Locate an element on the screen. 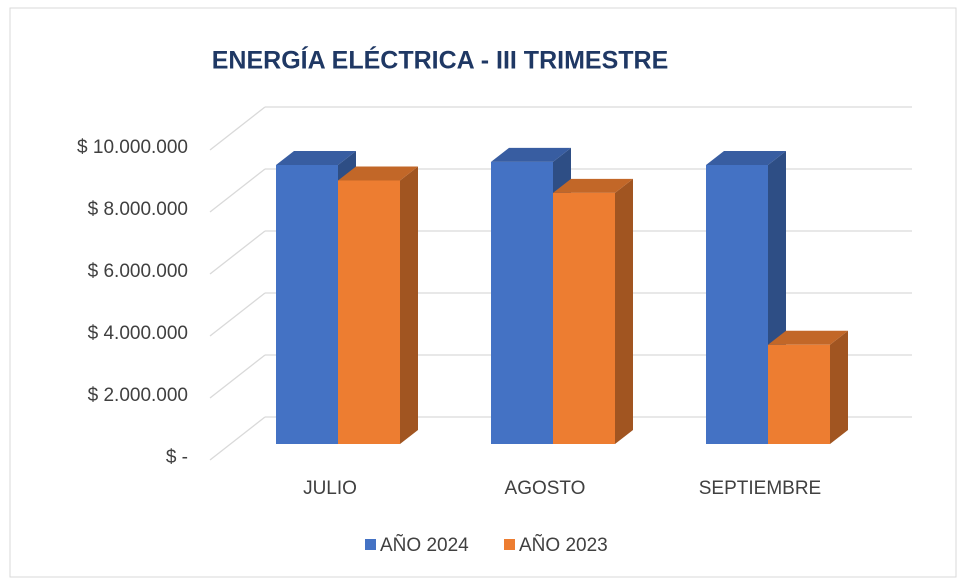 The width and height of the screenshot is (958, 579). y-tick-label: $ 6.000.000 is located at coordinates (138, 271).